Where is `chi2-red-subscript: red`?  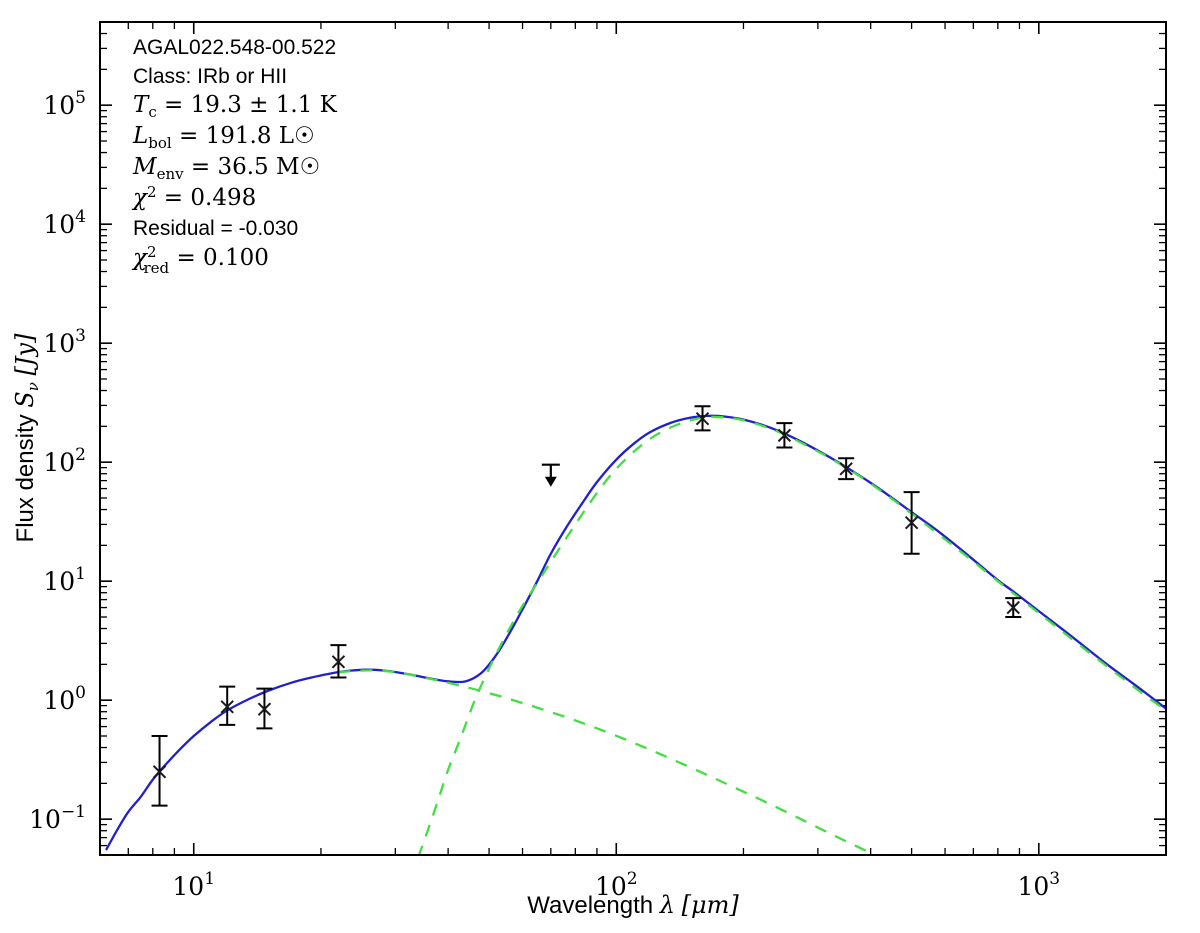
chi2-red-subscript: red is located at coordinates (156, 268).